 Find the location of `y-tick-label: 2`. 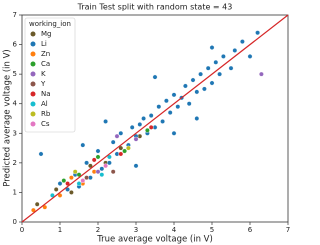

y-tick-label: 2 is located at coordinates (15, 163).